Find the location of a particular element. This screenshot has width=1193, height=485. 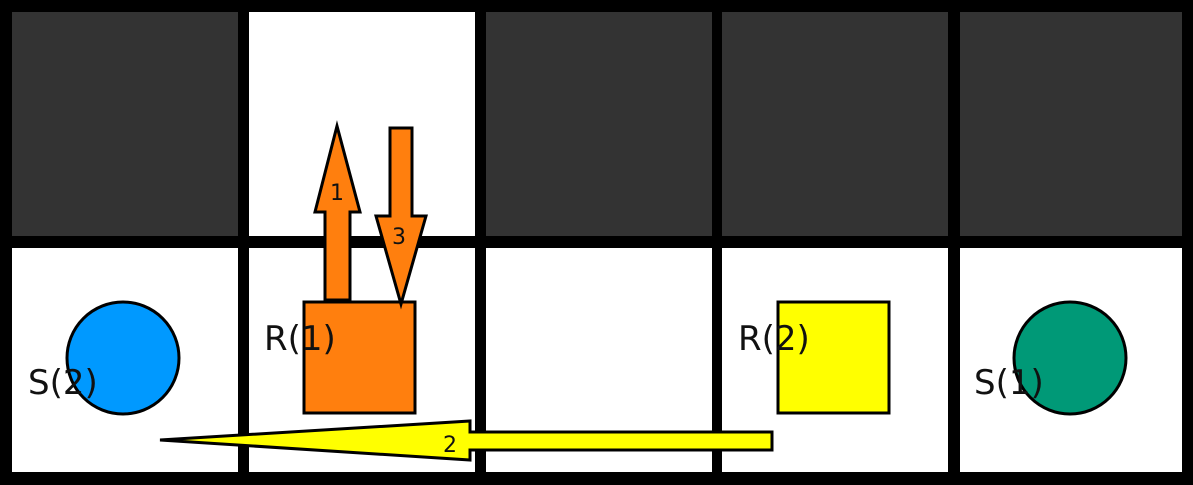

robot-1-square is located at coordinates (359, 357).